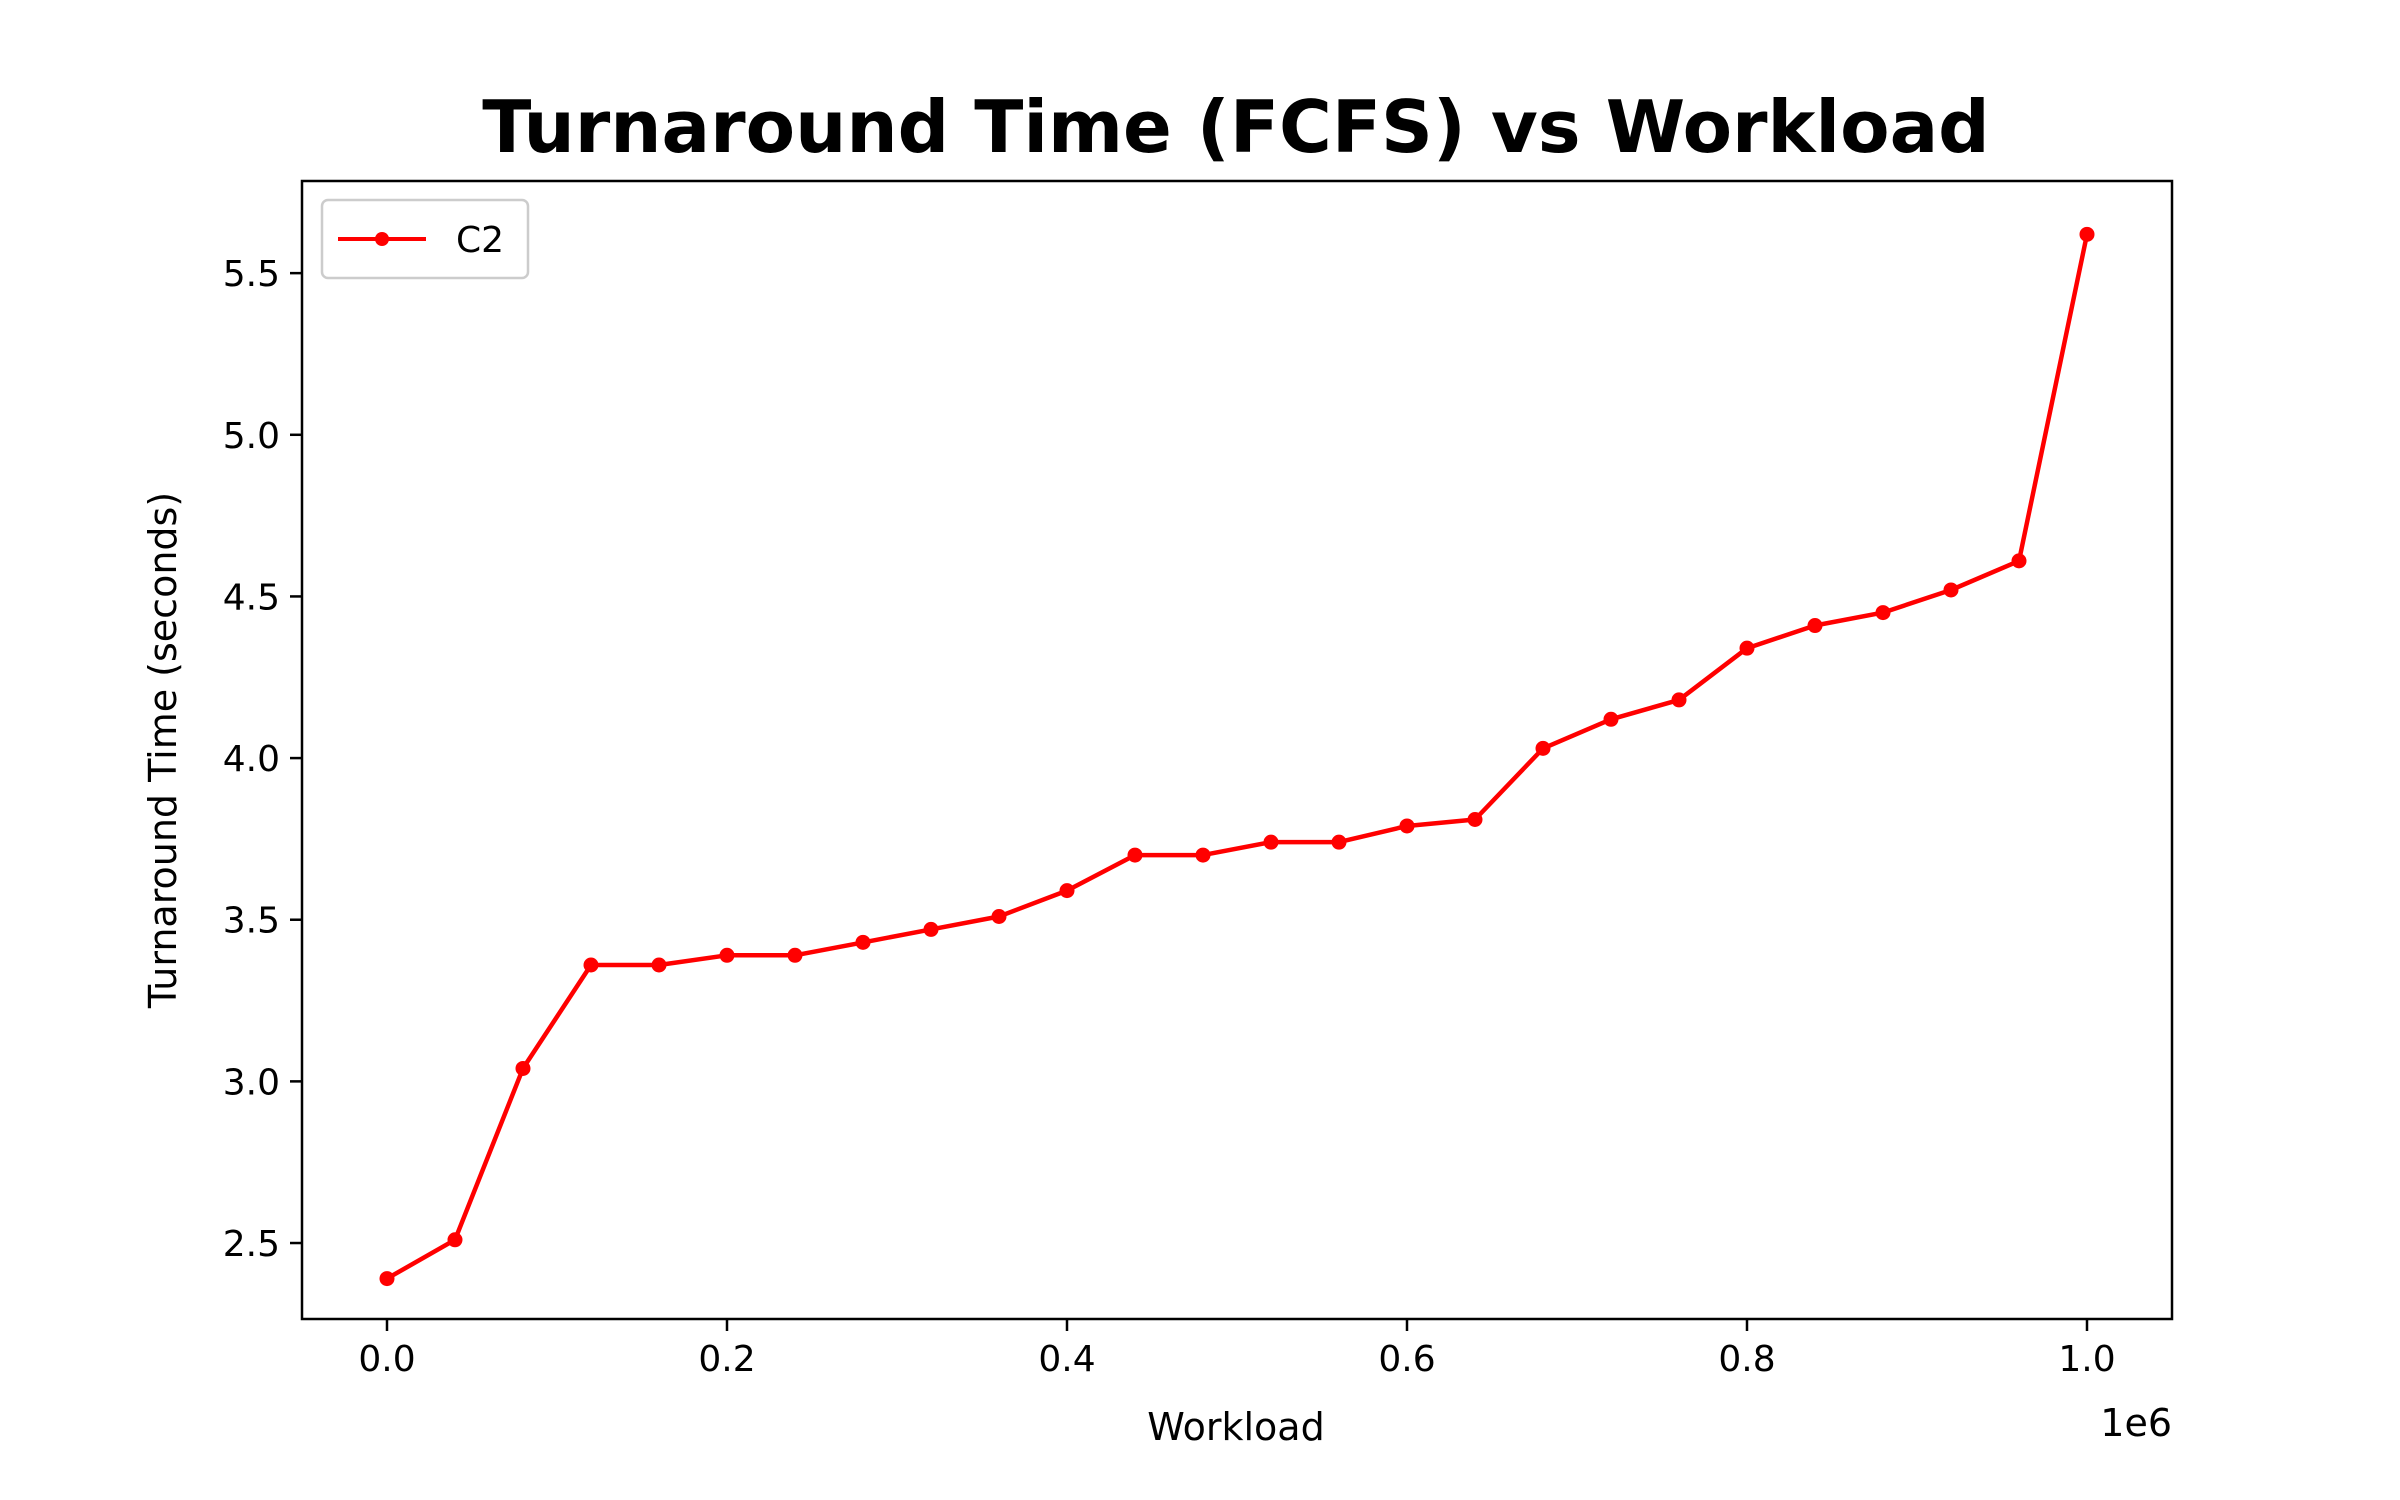 The height and width of the screenshot is (1500, 2400). Describe the element at coordinates (251, 1082) in the screenshot. I see `y-tick-label: 3.0` at that location.